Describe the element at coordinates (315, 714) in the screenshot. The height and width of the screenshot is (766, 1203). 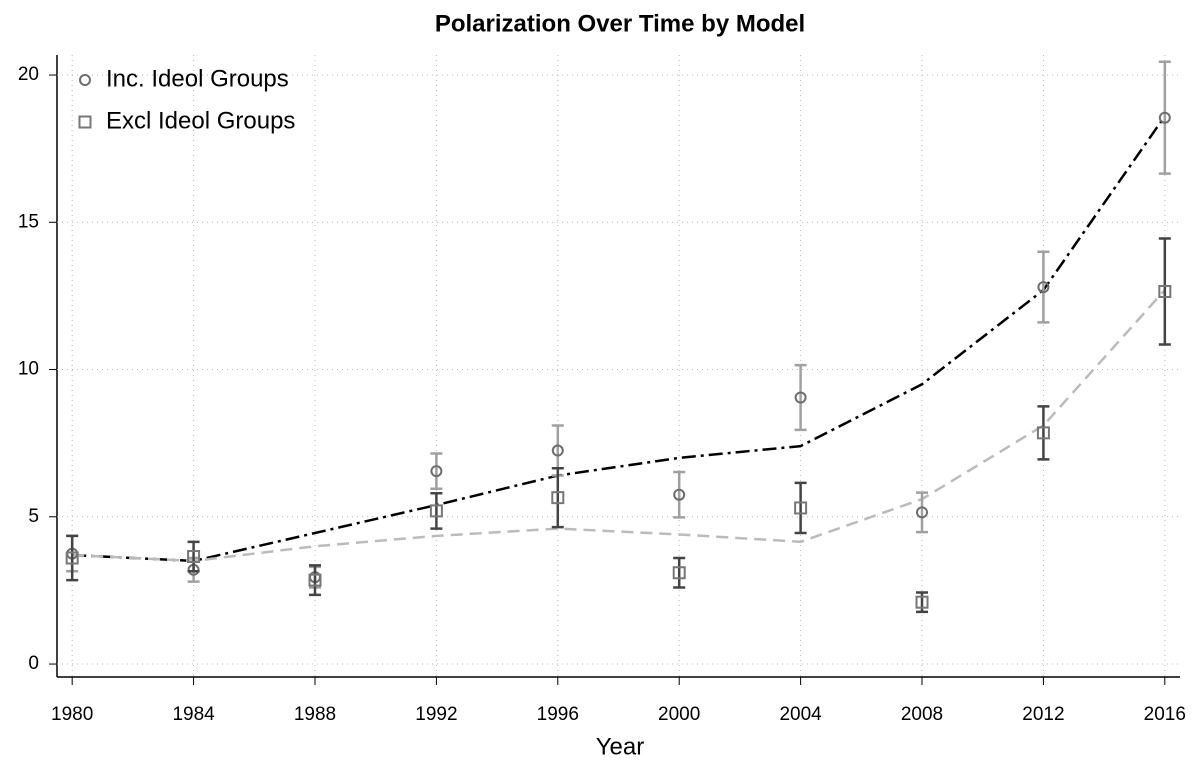
I see `x-tick-label: 1988` at that location.